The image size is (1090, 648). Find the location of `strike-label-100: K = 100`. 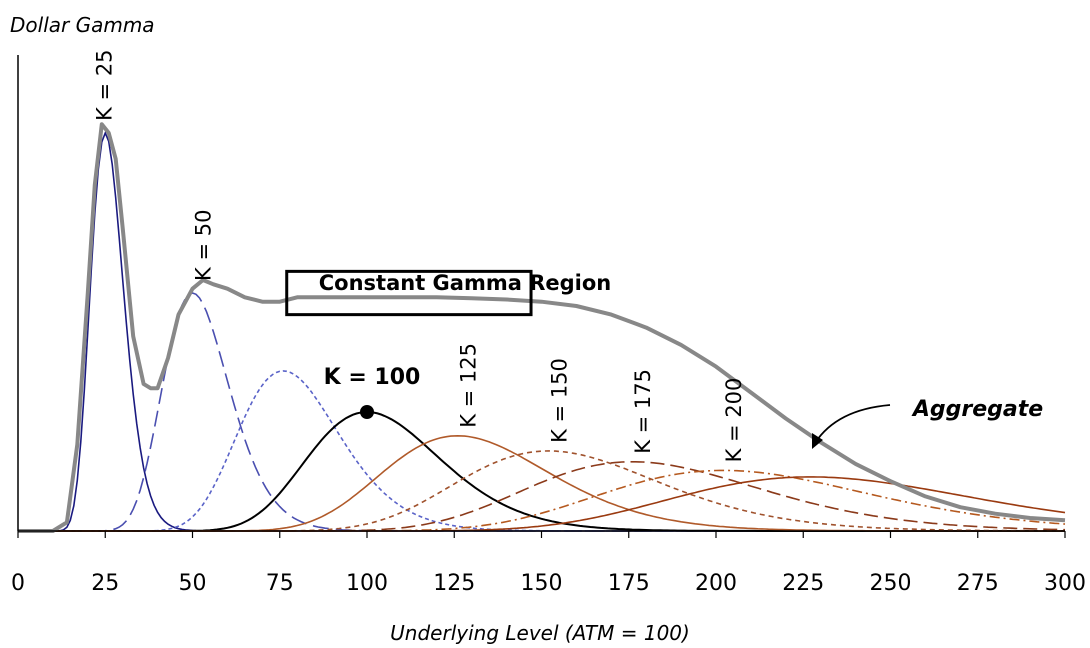

strike-label-100: K = 100 is located at coordinates (372, 377).